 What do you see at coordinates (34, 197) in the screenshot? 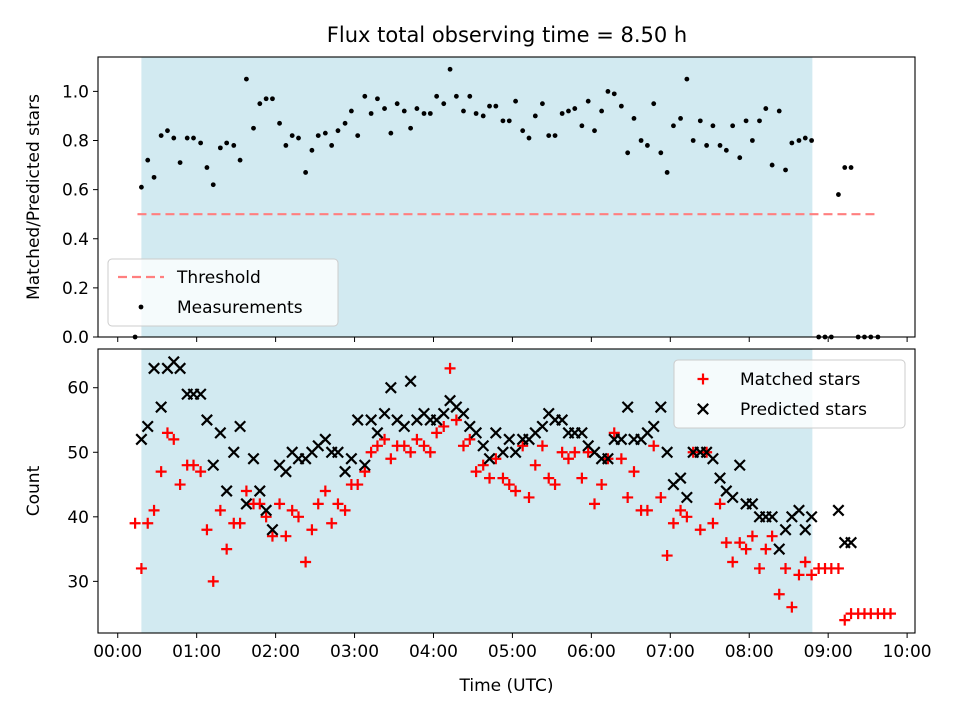
I see `y-axis-label: Matched/Predicted stars` at bounding box center [34, 197].